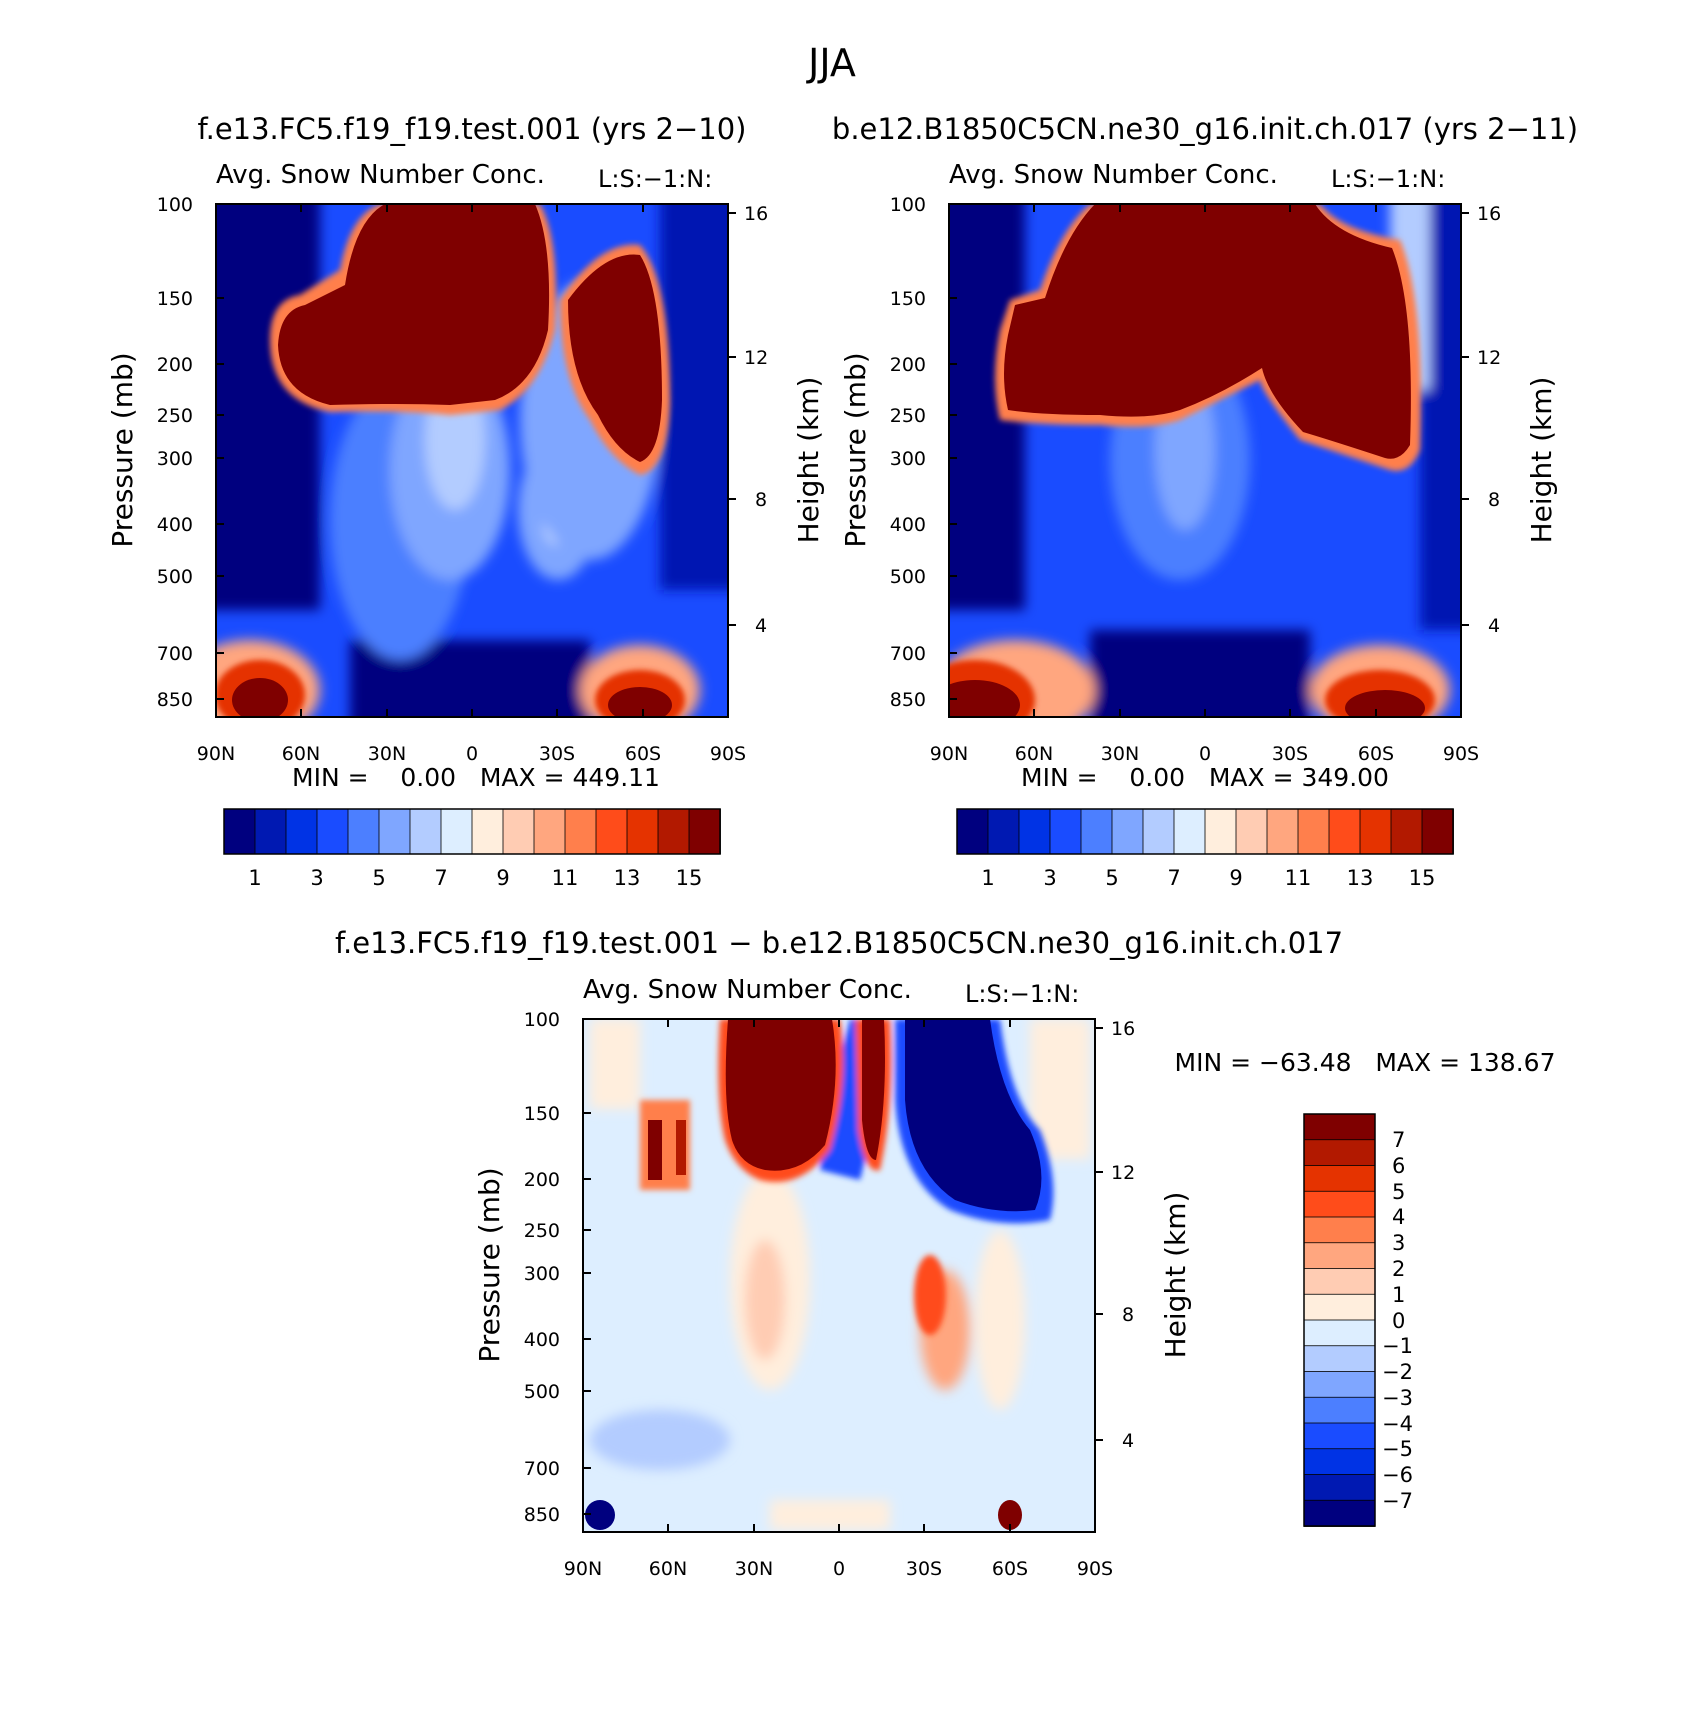  What do you see at coordinates (1398, 1217) in the screenshot?
I see `colorbar-label: 4` at bounding box center [1398, 1217].